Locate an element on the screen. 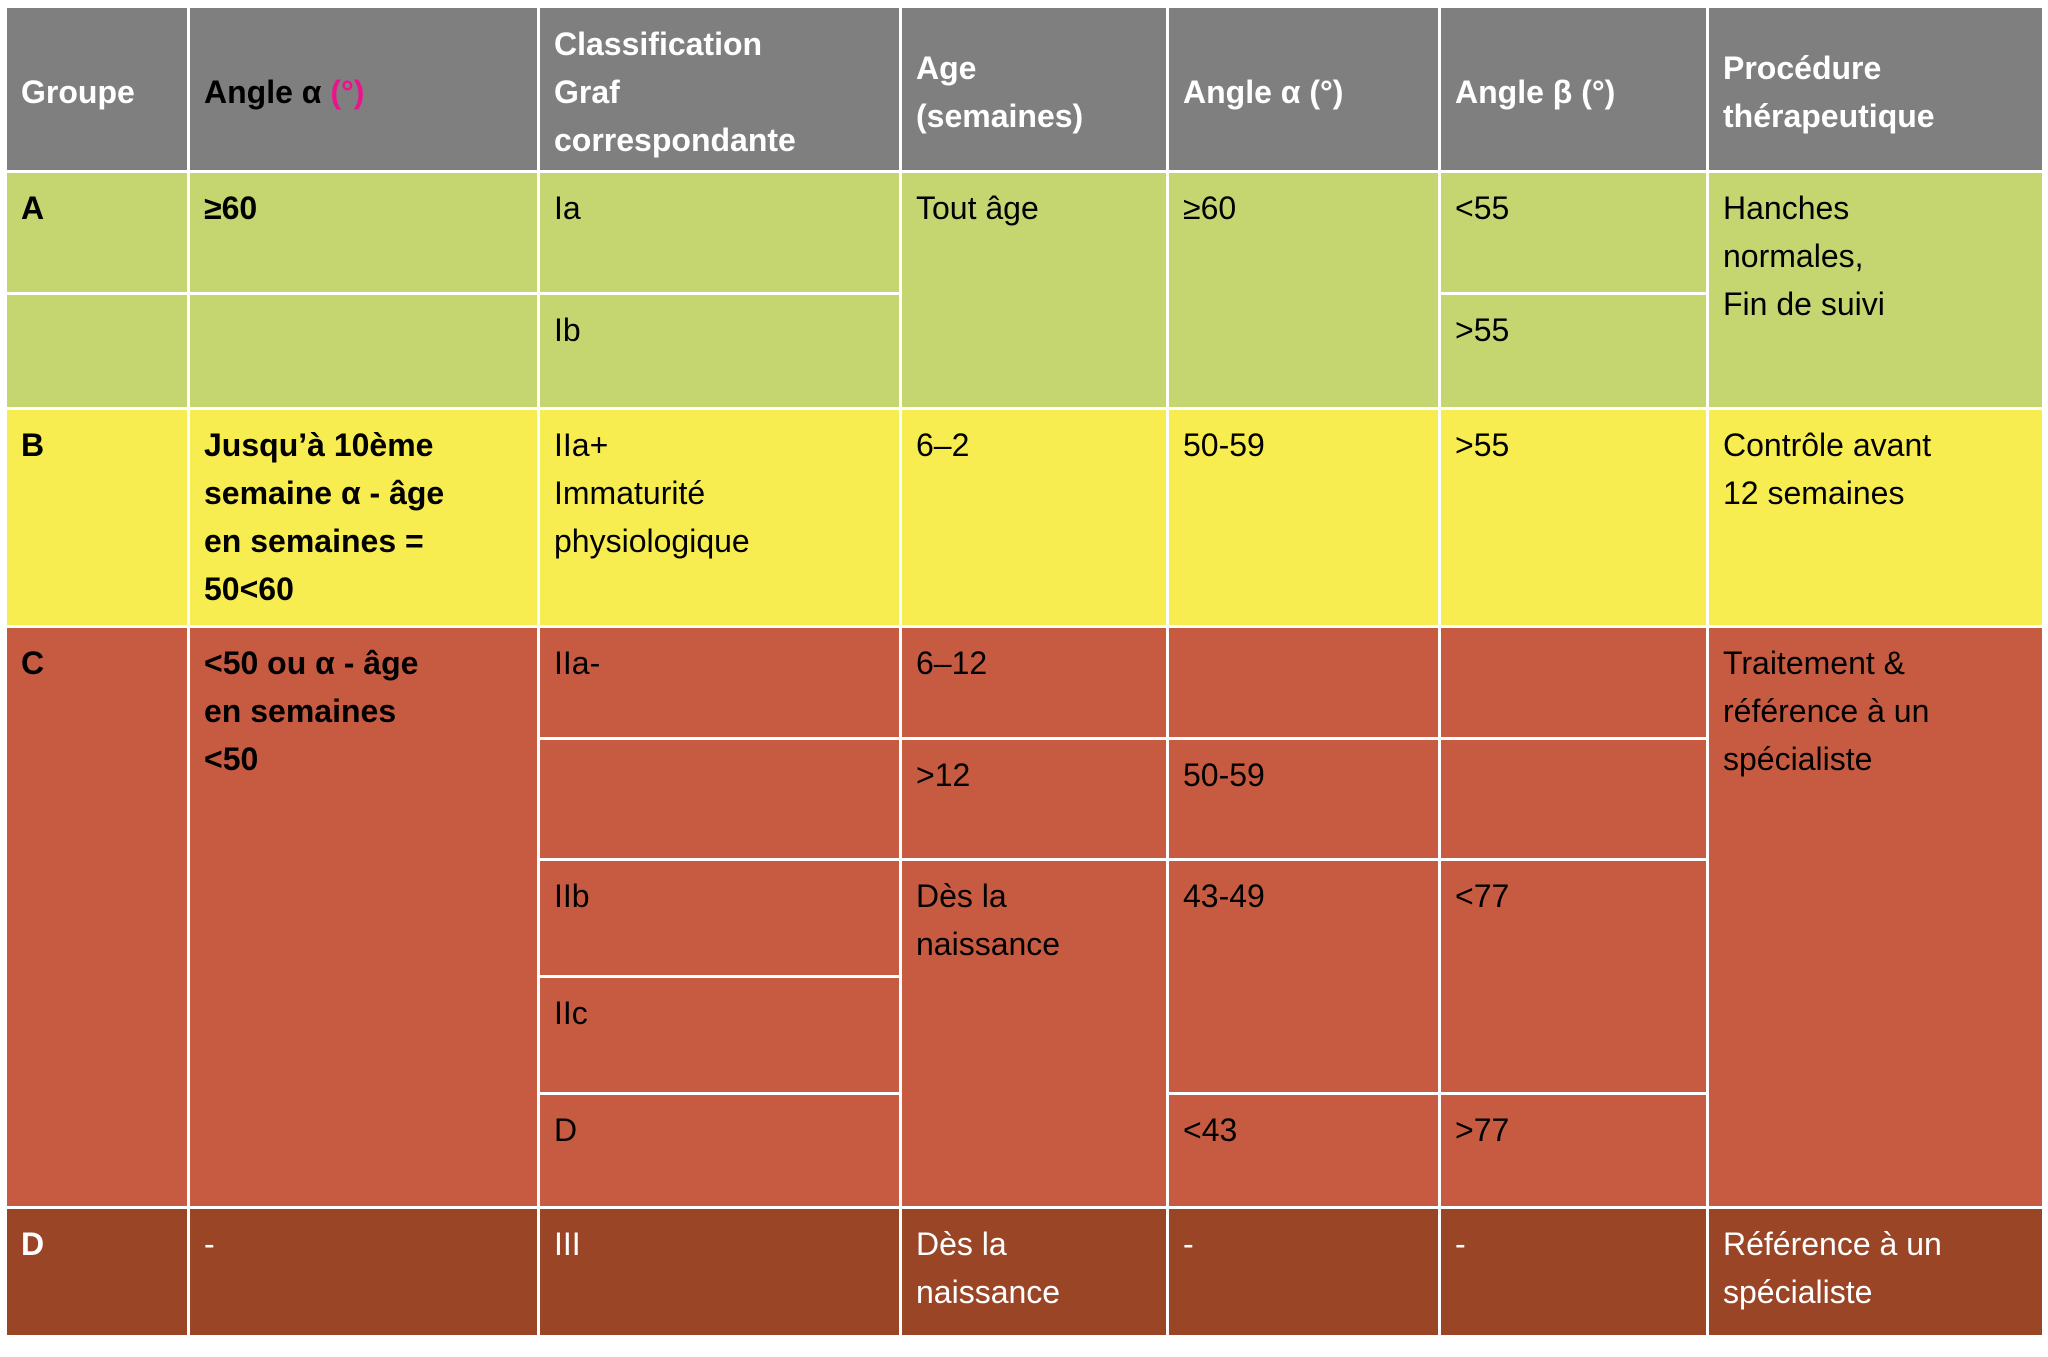 Image resolution: width=2048 pixels, height=1357 pixels. row-c5: D <43 >77 is located at coordinates (1025, 1150).